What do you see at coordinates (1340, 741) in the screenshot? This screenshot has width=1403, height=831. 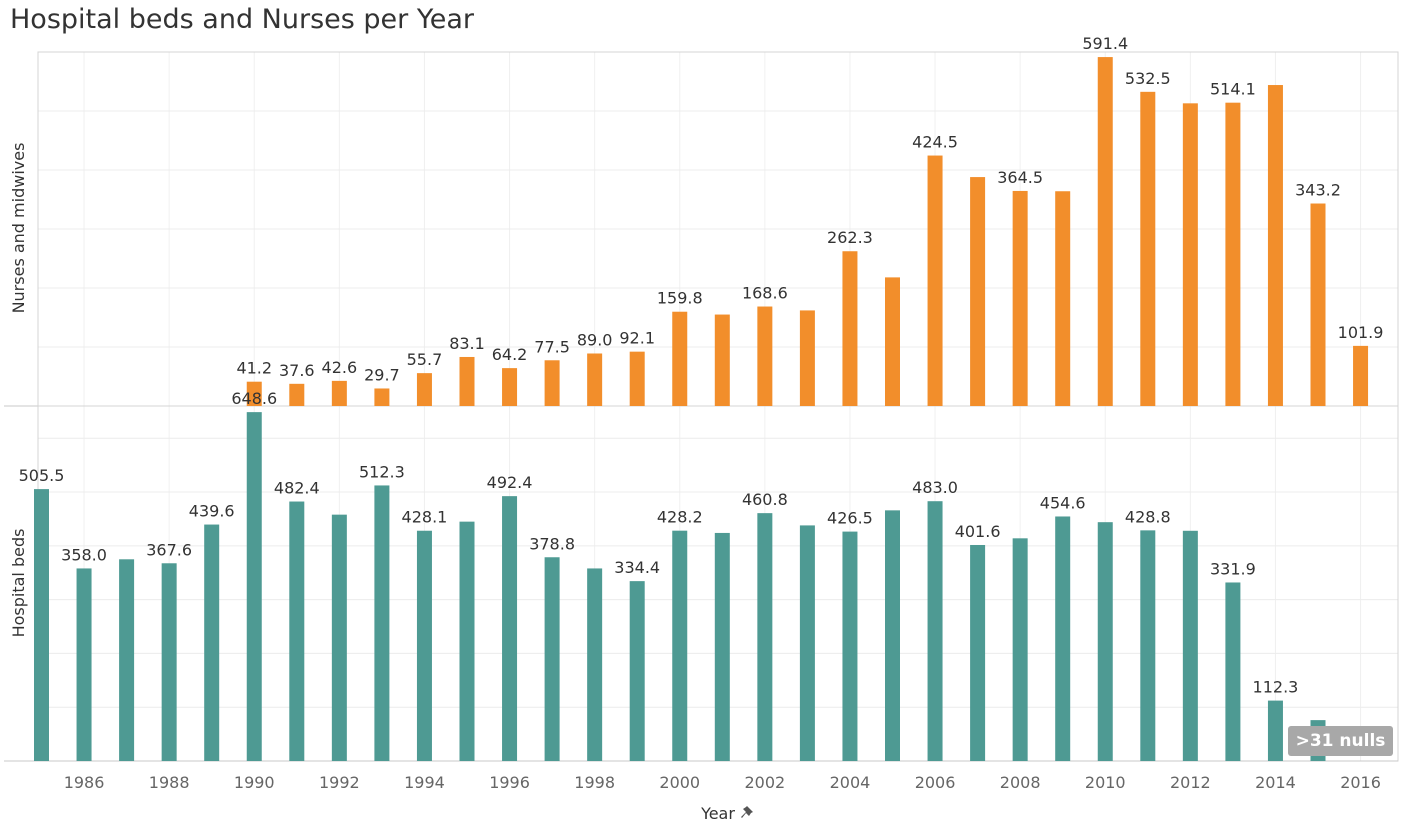 I see `nulls-indicator-badge: >31 nulls` at bounding box center [1340, 741].